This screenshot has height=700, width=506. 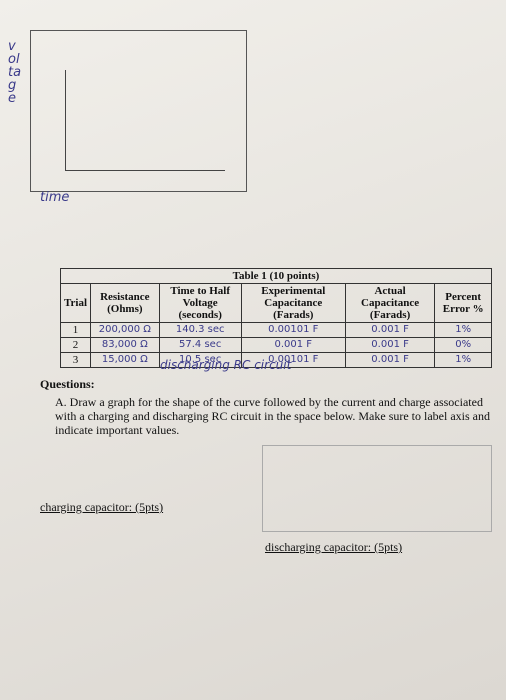 What do you see at coordinates (293, 303) in the screenshot?
I see `column-header: Experimental Capacitance (Farads)` at bounding box center [293, 303].